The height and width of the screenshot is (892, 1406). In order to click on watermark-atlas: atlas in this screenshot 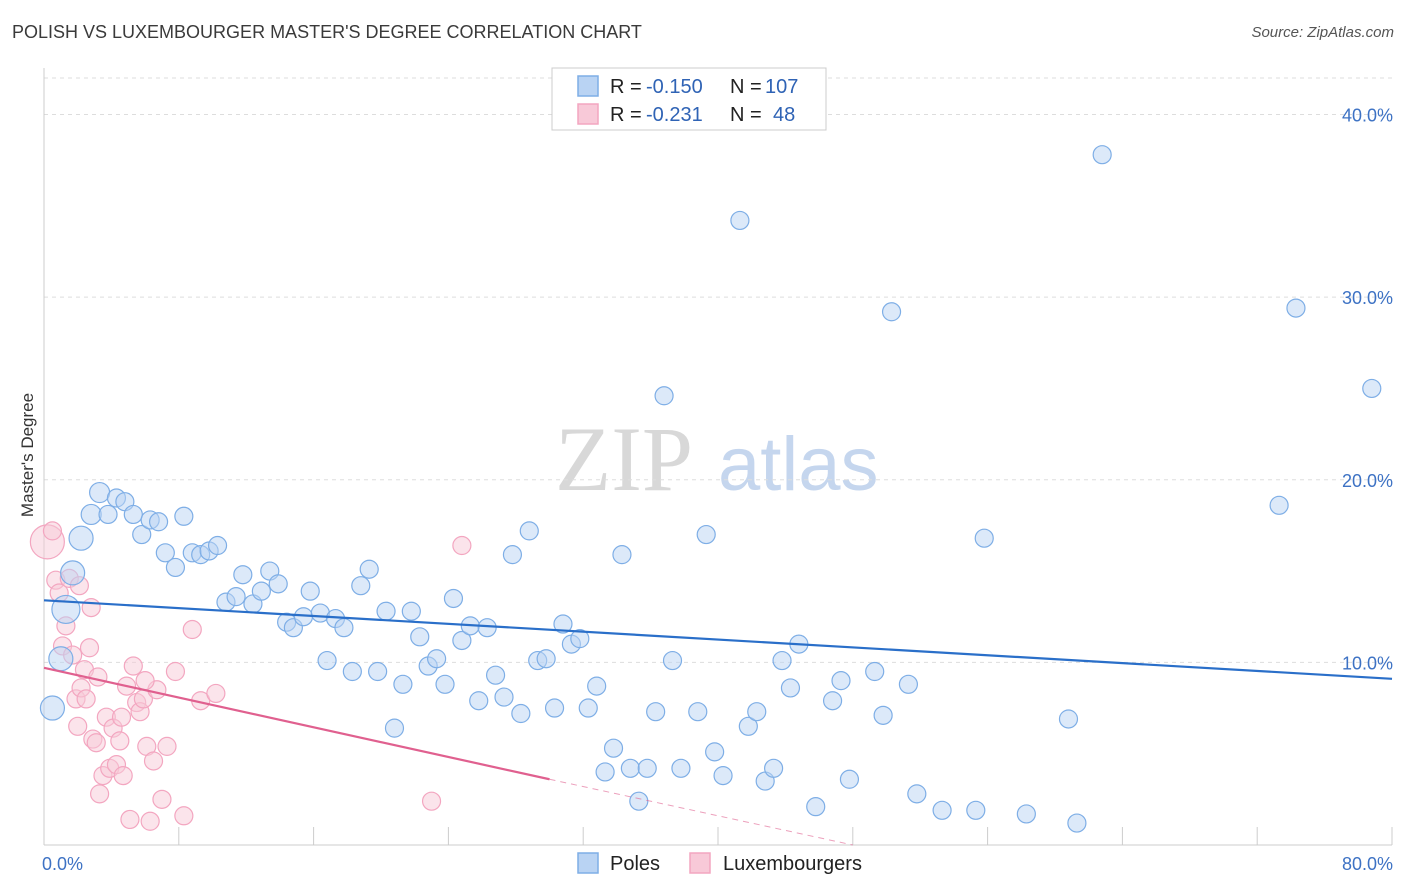, I will do `click(798, 464)`.